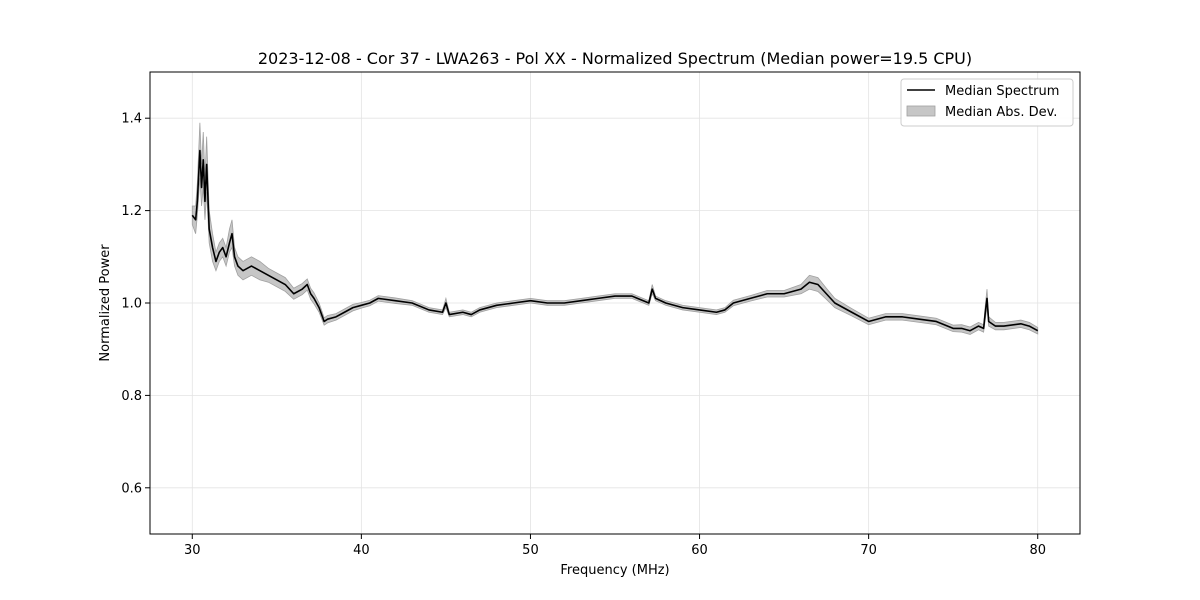 This screenshot has width=1200, height=600. Describe the element at coordinates (614, 570) in the screenshot. I see `x-axis-label: Frequency (MHz)` at that location.